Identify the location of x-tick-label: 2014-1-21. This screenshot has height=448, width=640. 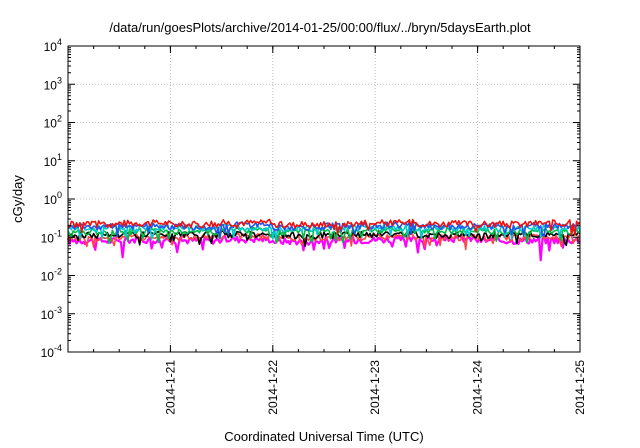
(170, 387).